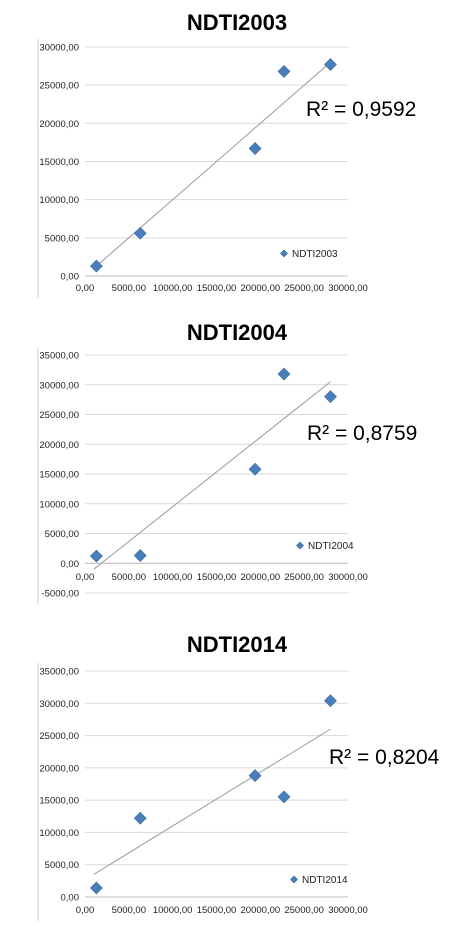 The height and width of the screenshot is (926, 474). What do you see at coordinates (237, 332) in the screenshot?
I see `chart-title: NDTI2004` at bounding box center [237, 332].